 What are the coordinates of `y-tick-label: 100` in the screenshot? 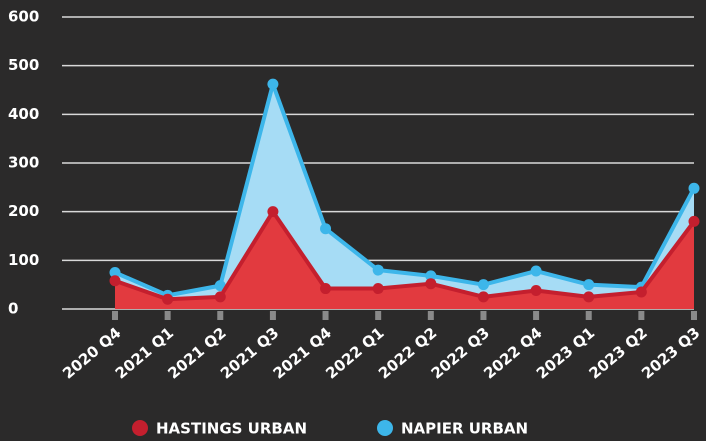 It's located at (23, 260).